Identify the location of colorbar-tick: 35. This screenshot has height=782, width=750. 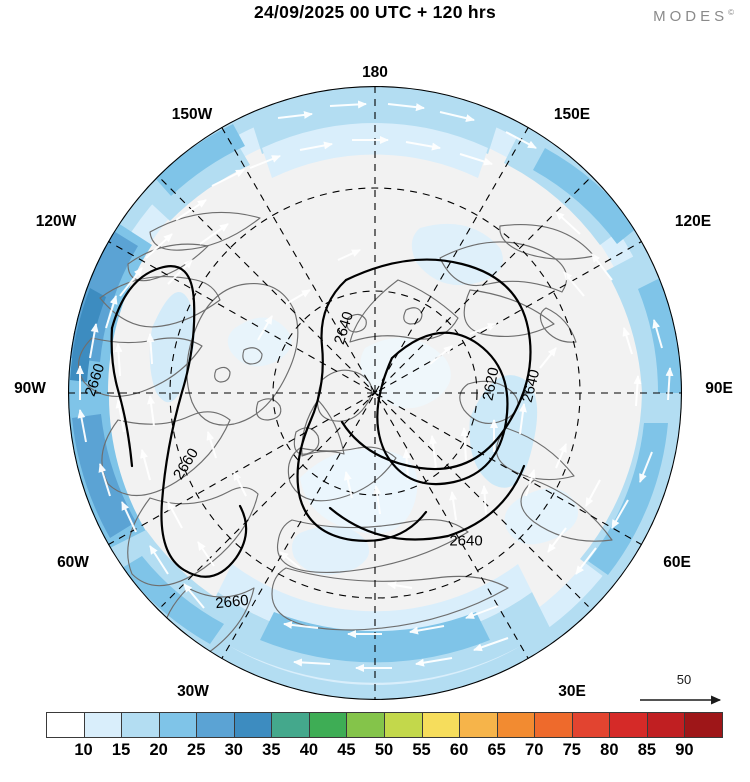
(271, 750).